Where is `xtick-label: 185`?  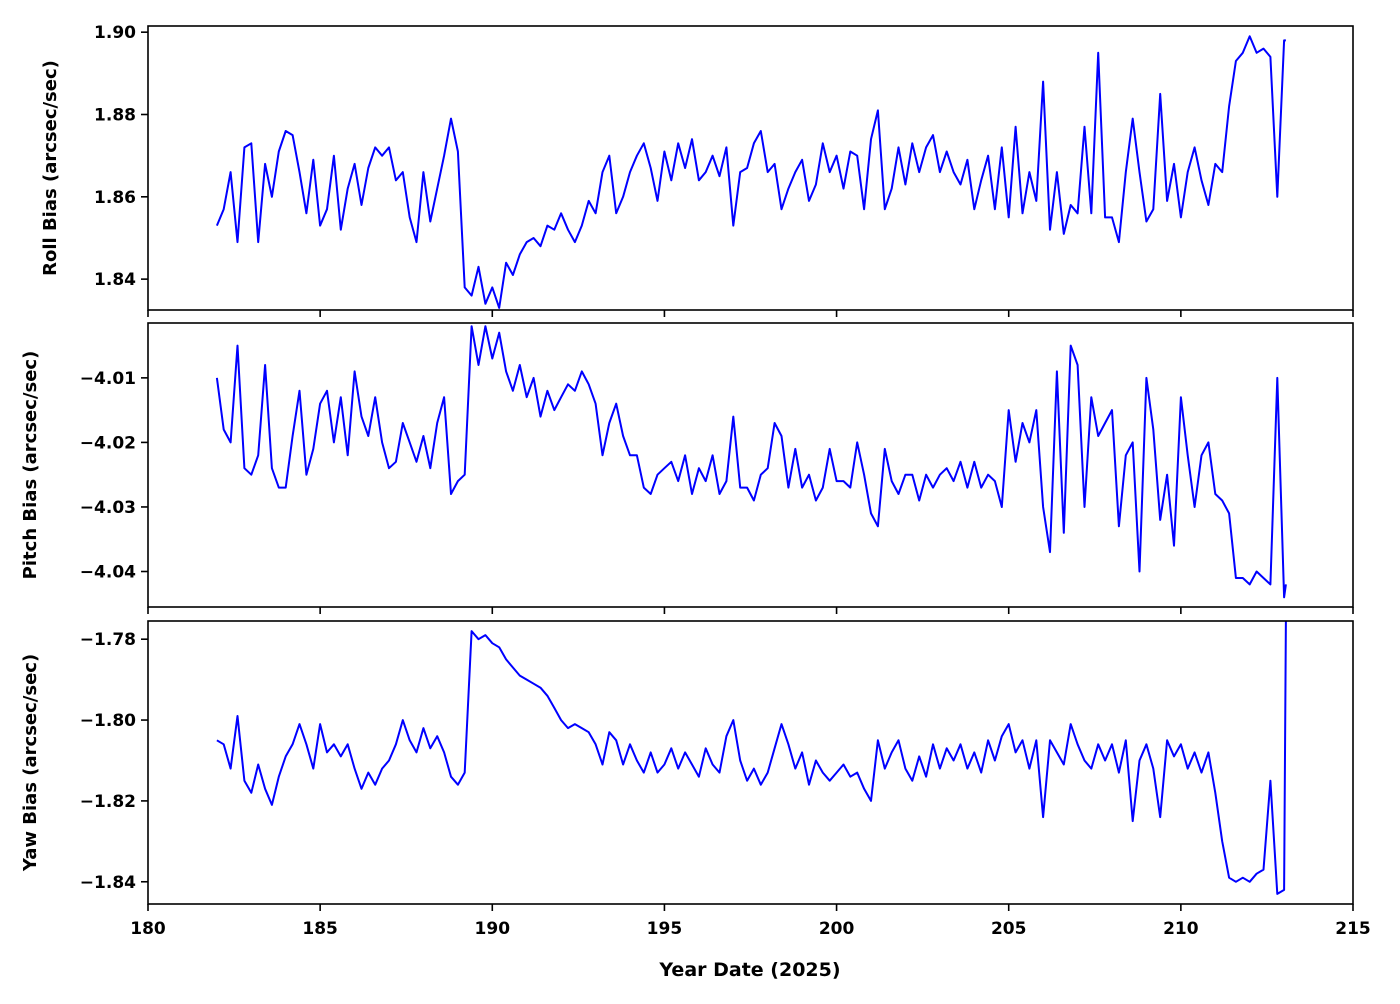
xtick-label: 185 is located at coordinates (320, 929).